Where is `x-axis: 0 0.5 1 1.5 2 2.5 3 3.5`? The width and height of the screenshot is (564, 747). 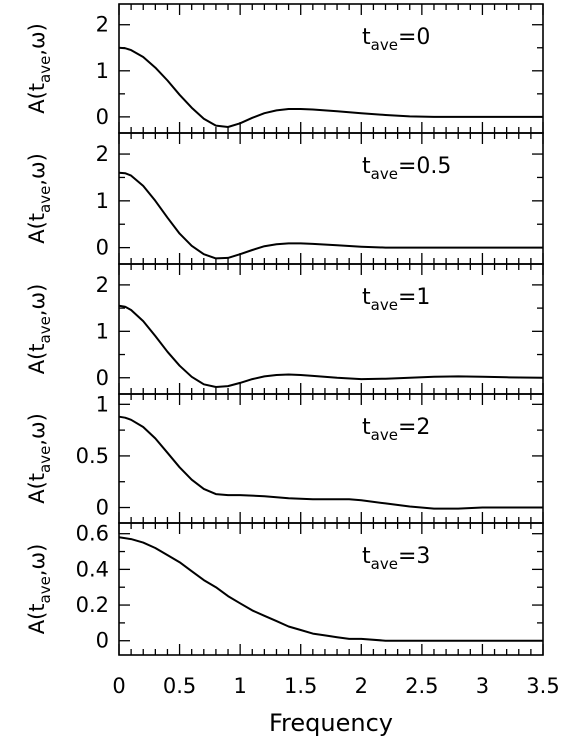
x-axis: 0 0.5 1 1.5 2 2.5 3 3.5 is located at coordinates (335, 686).